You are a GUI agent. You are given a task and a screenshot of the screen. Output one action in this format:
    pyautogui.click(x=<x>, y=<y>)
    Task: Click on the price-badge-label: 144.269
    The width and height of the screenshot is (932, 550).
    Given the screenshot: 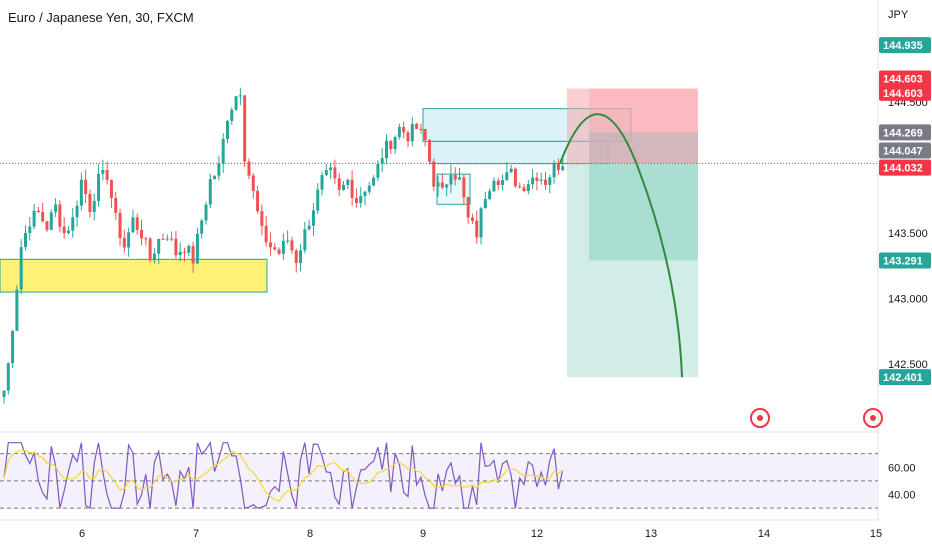 What is the action you would take?
    pyautogui.click(x=903, y=133)
    